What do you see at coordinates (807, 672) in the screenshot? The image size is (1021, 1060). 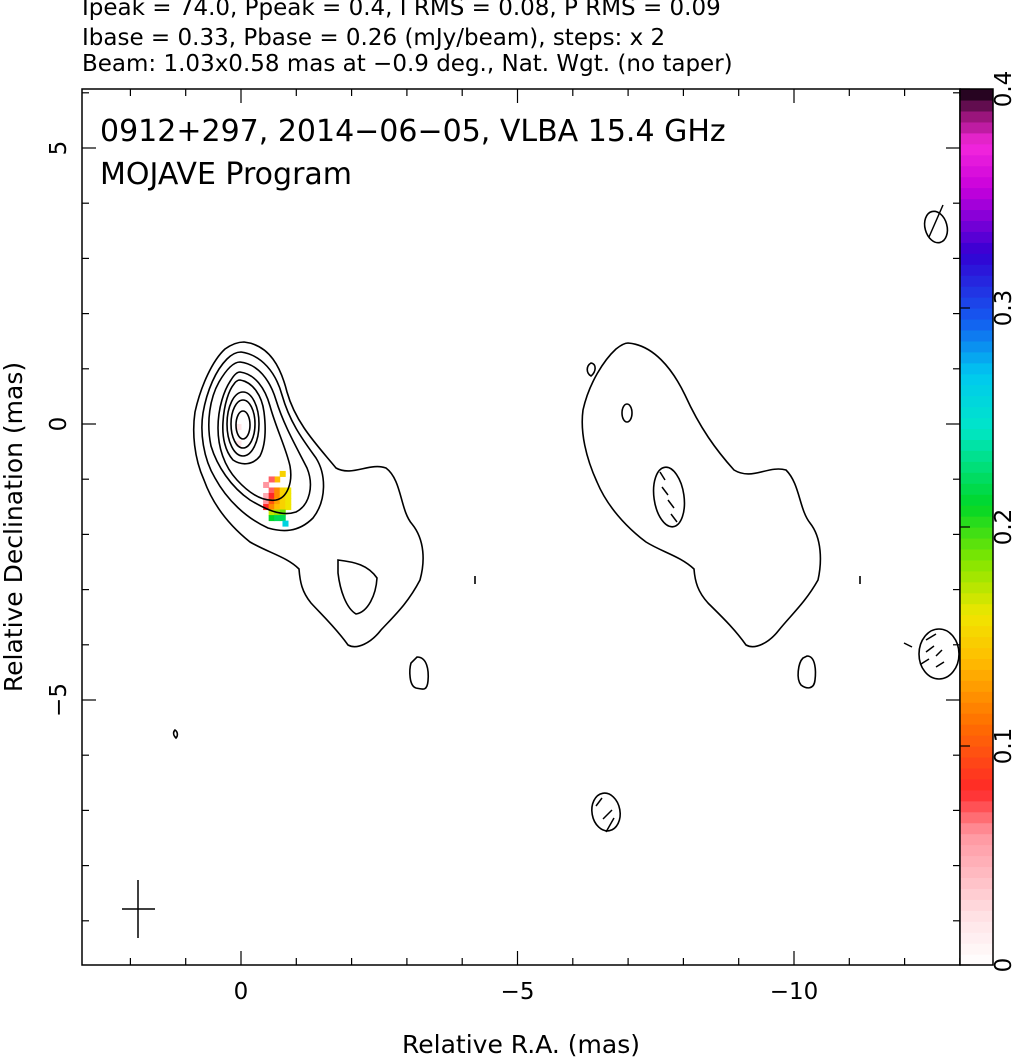 I see `contour-blob-right-island` at bounding box center [807, 672].